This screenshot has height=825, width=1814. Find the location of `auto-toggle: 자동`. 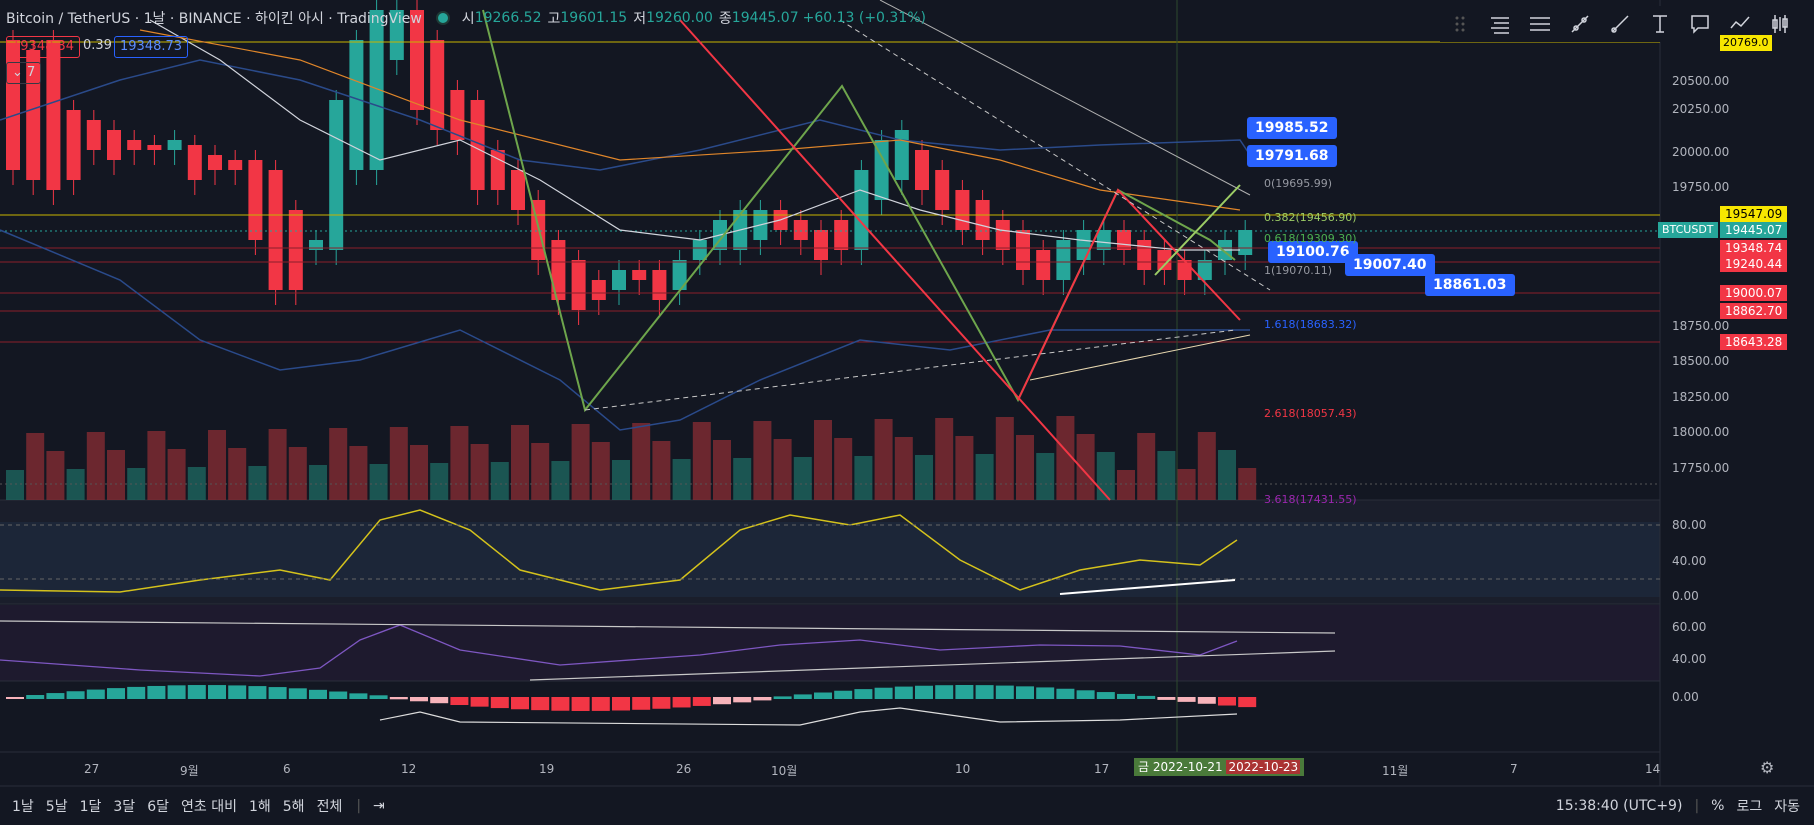

auto-toggle: 자동 is located at coordinates (1787, 806).